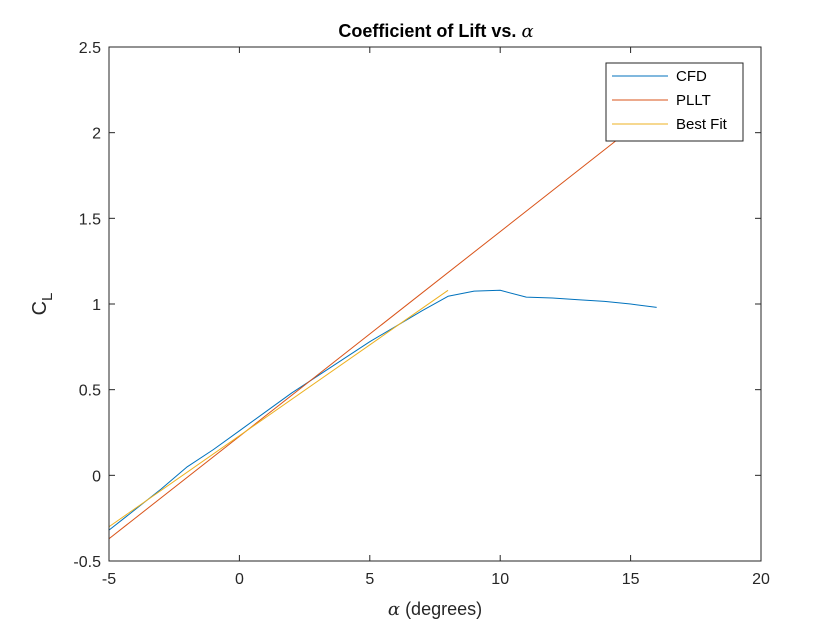 This screenshot has height=630, width=840. What do you see at coordinates (40, 308) in the screenshot?
I see `y-axis-label-text: C` at bounding box center [40, 308].